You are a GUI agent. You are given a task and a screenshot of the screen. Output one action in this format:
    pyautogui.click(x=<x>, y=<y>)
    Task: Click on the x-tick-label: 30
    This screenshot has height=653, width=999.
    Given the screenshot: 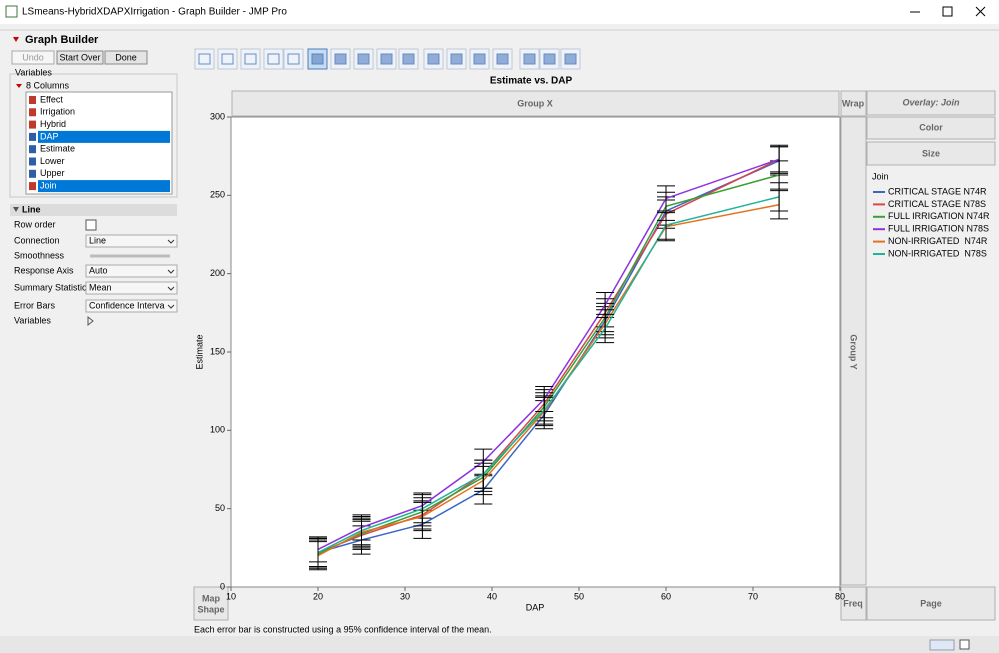 What is the action you would take?
    pyautogui.click(x=405, y=596)
    